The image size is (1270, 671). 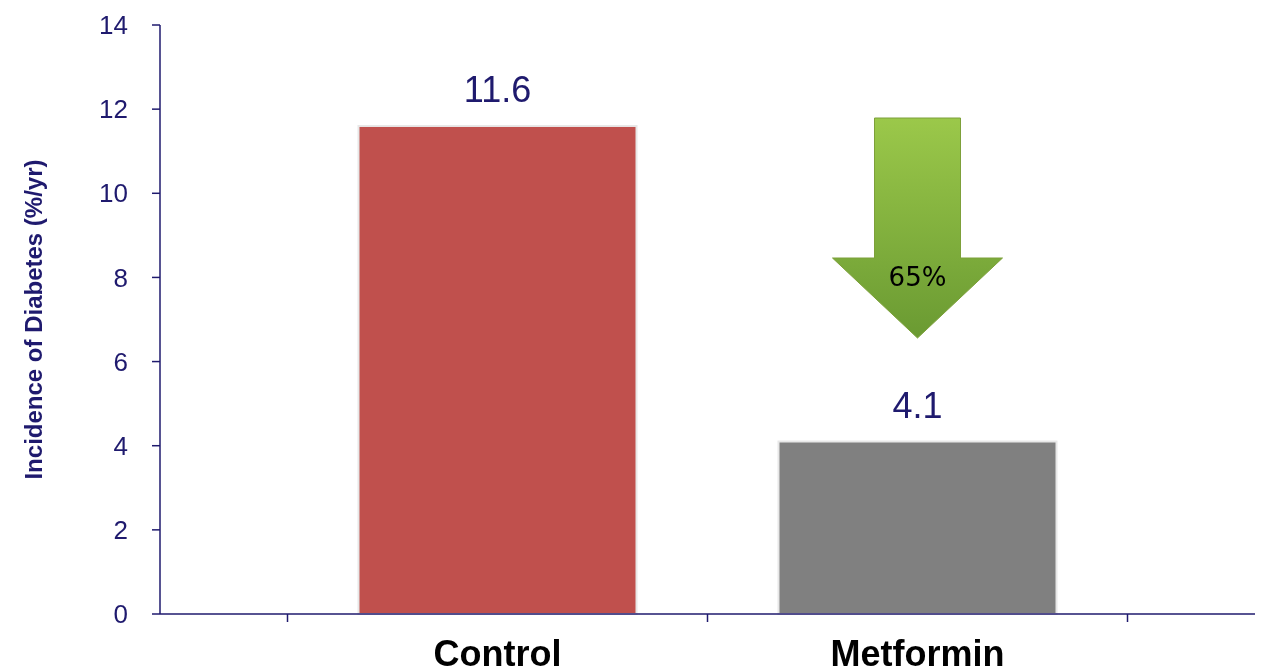 I want to click on data-label: 4.1, so click(x=917, y=405).